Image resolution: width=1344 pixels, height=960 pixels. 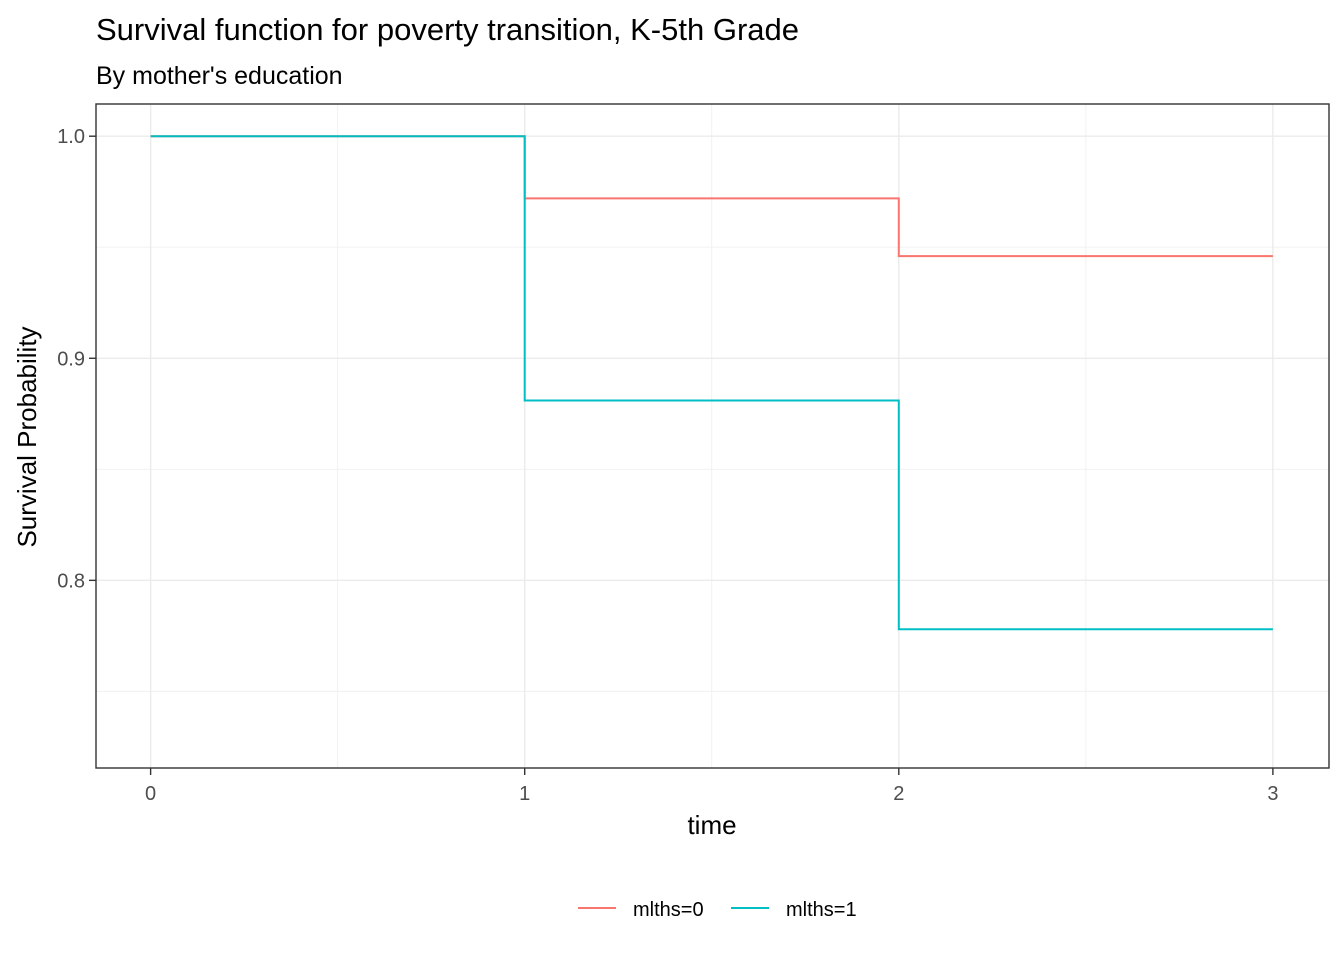 What do you see at coordinates (711, 825) in the screenshot?
I see `x-axis-title: time` at bounding box center [711, 825].